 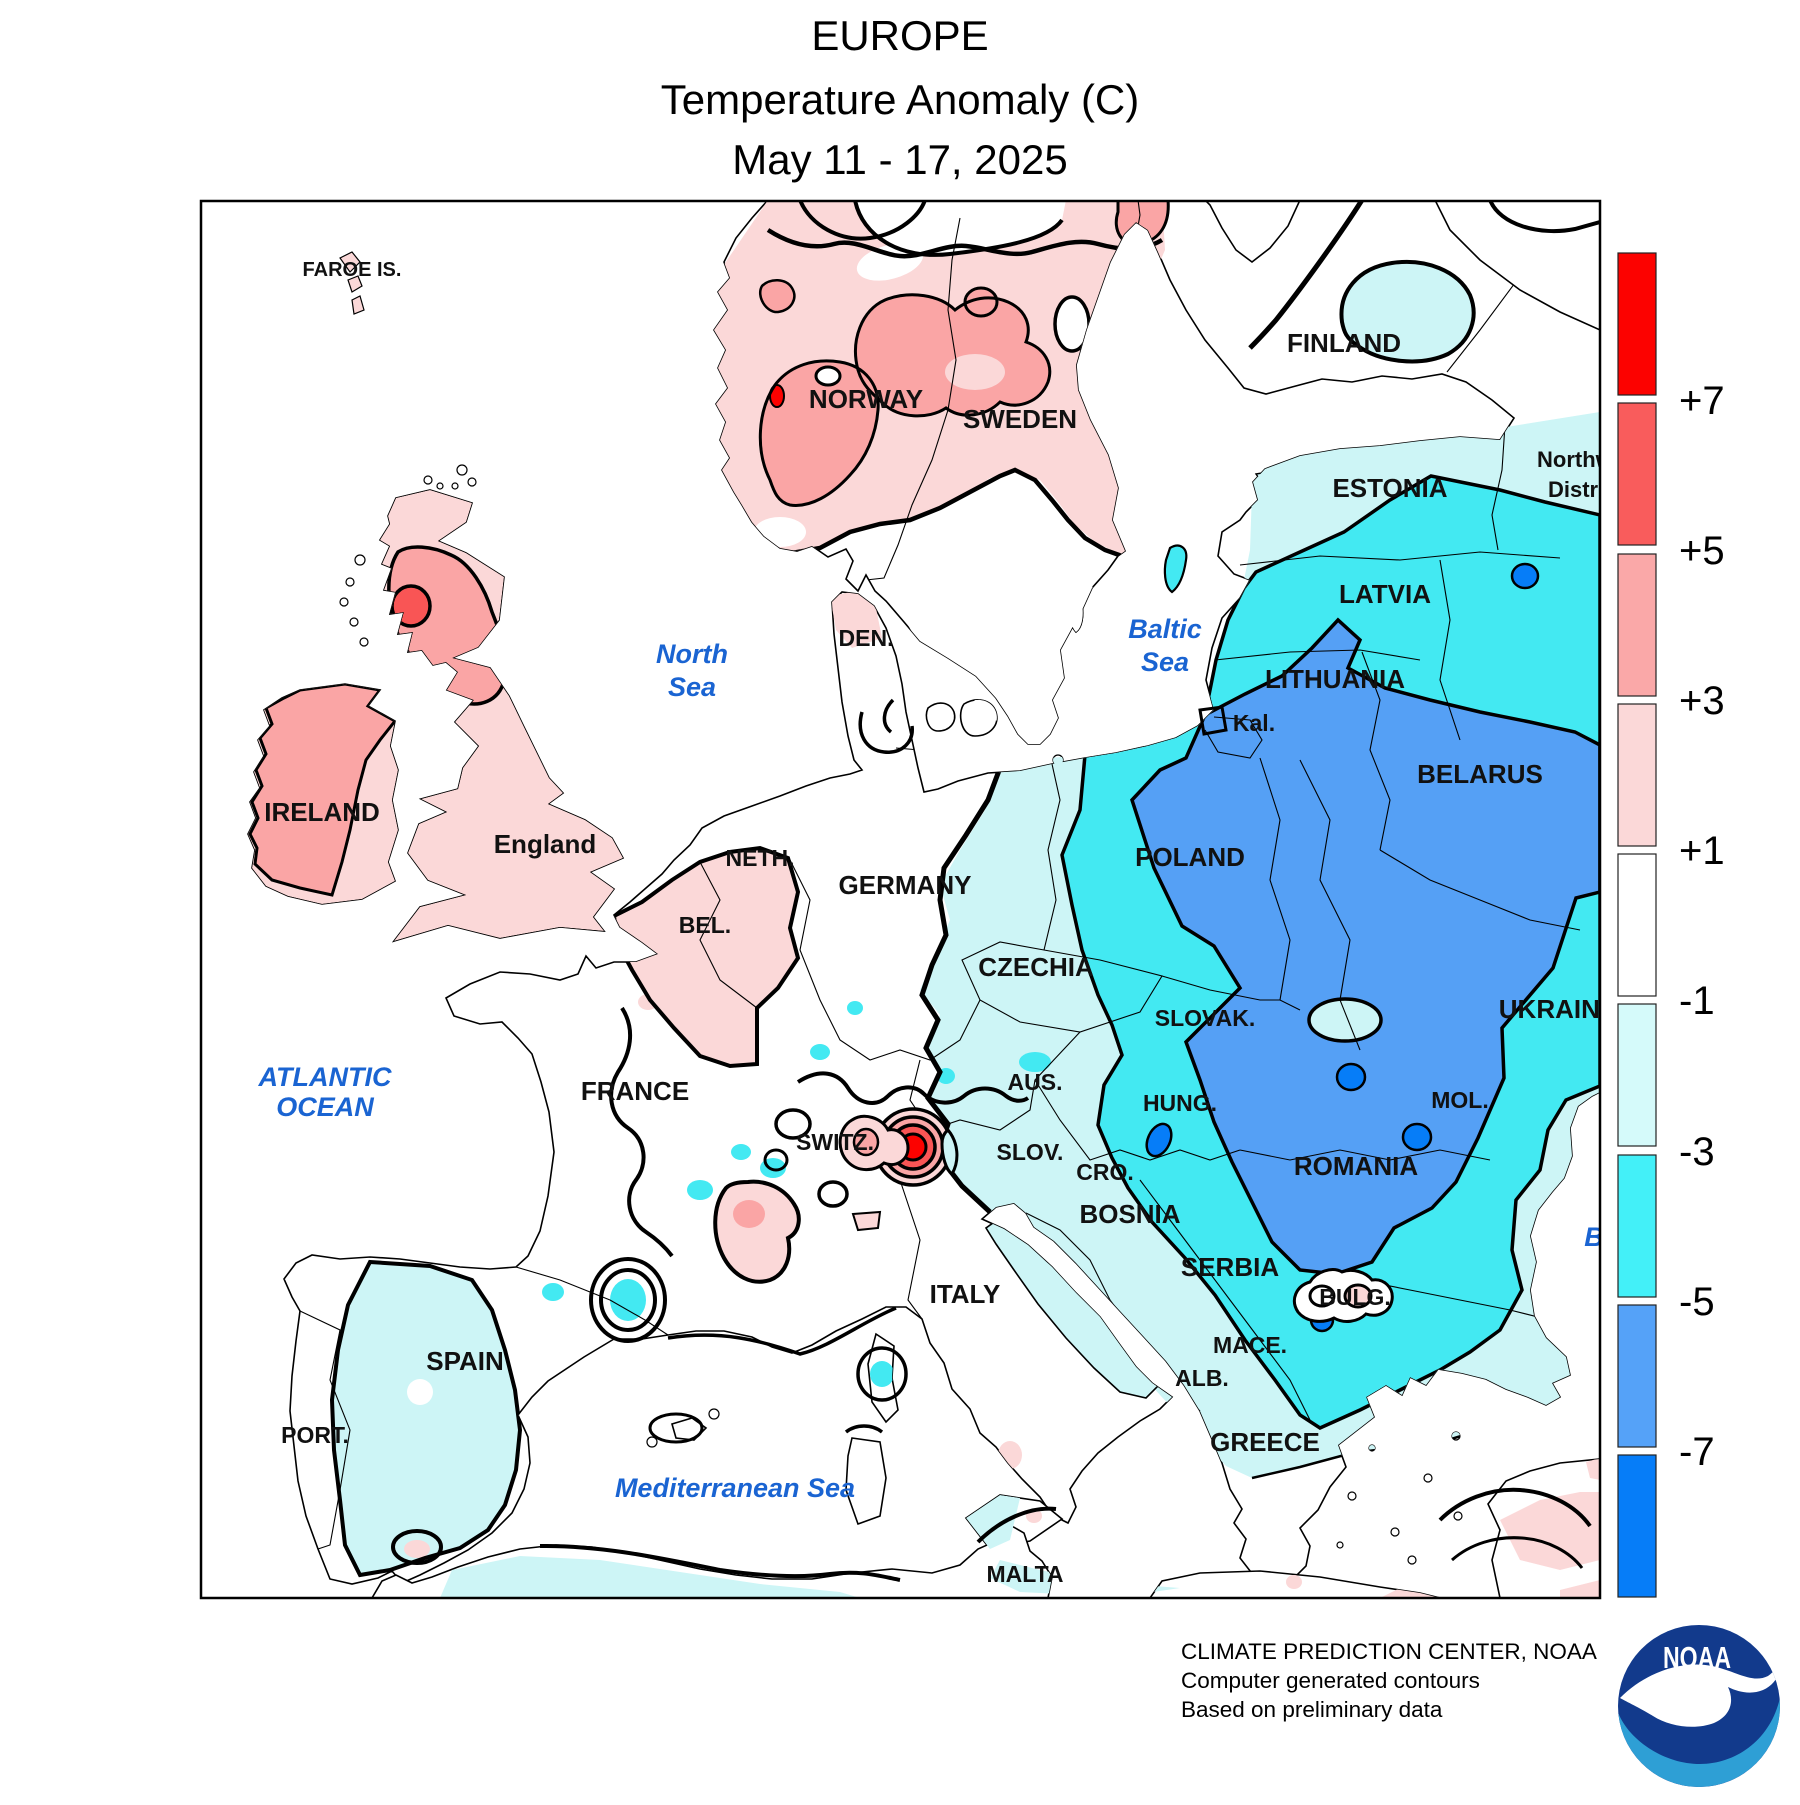 What do you see at coordinates (465, 1361) in the screenshot?
I see `svg-text: SPAIN` at bounding box center [465, 1361].